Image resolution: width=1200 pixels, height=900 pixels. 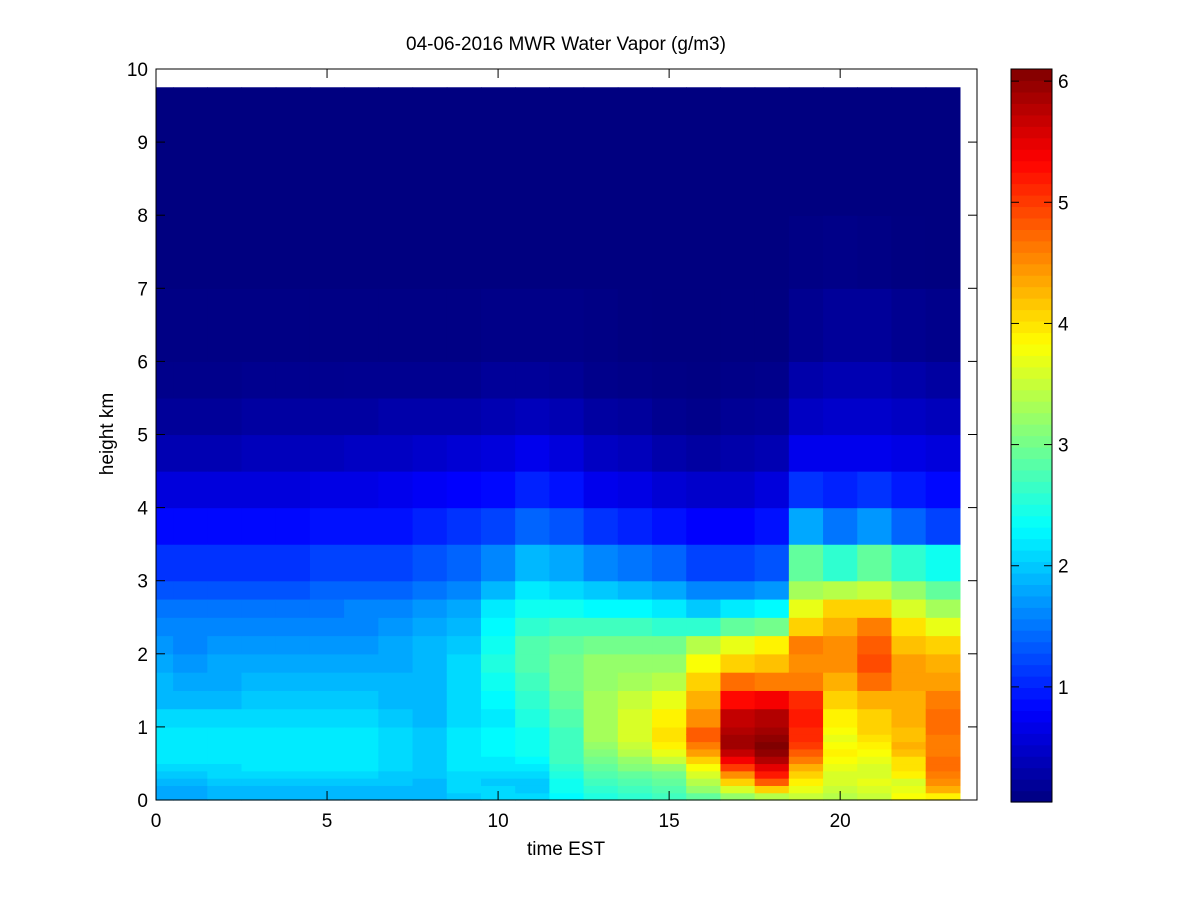 I want to click on colorbar: 1 2 3 4 5 6, so click(x=1039, y=435).